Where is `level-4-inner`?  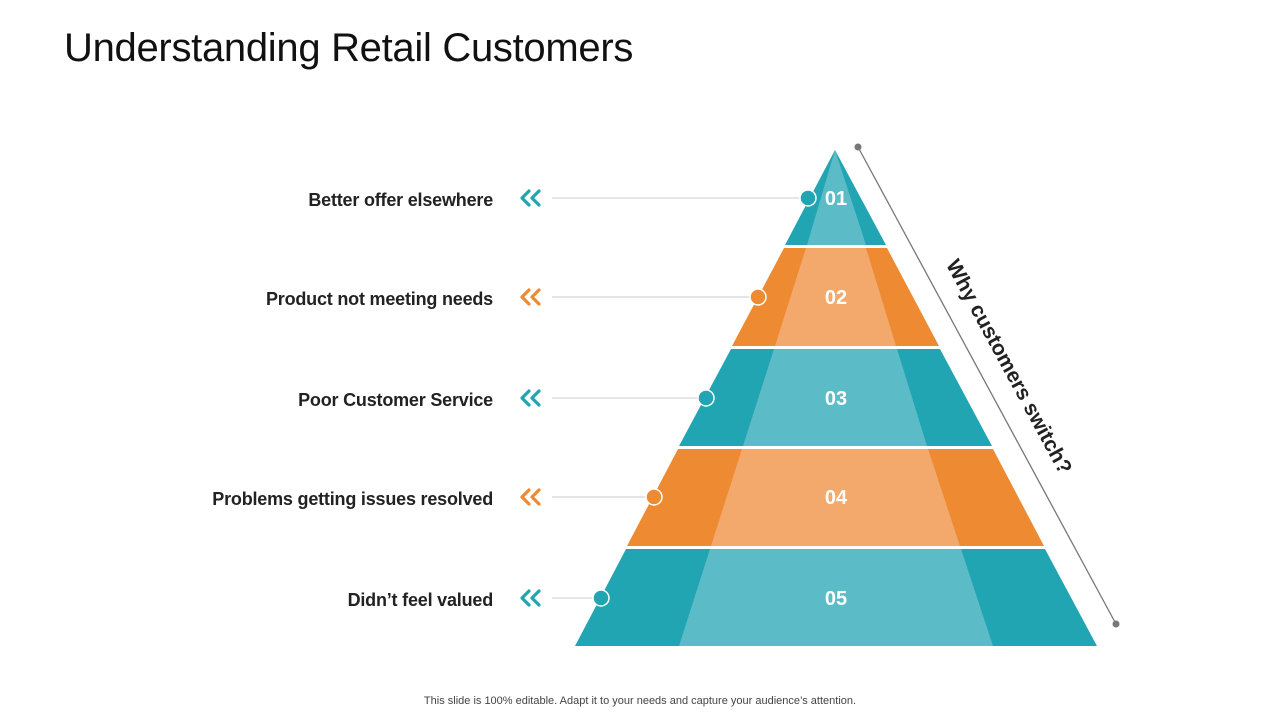
level-4-inner is located at coordinates (835, 497).